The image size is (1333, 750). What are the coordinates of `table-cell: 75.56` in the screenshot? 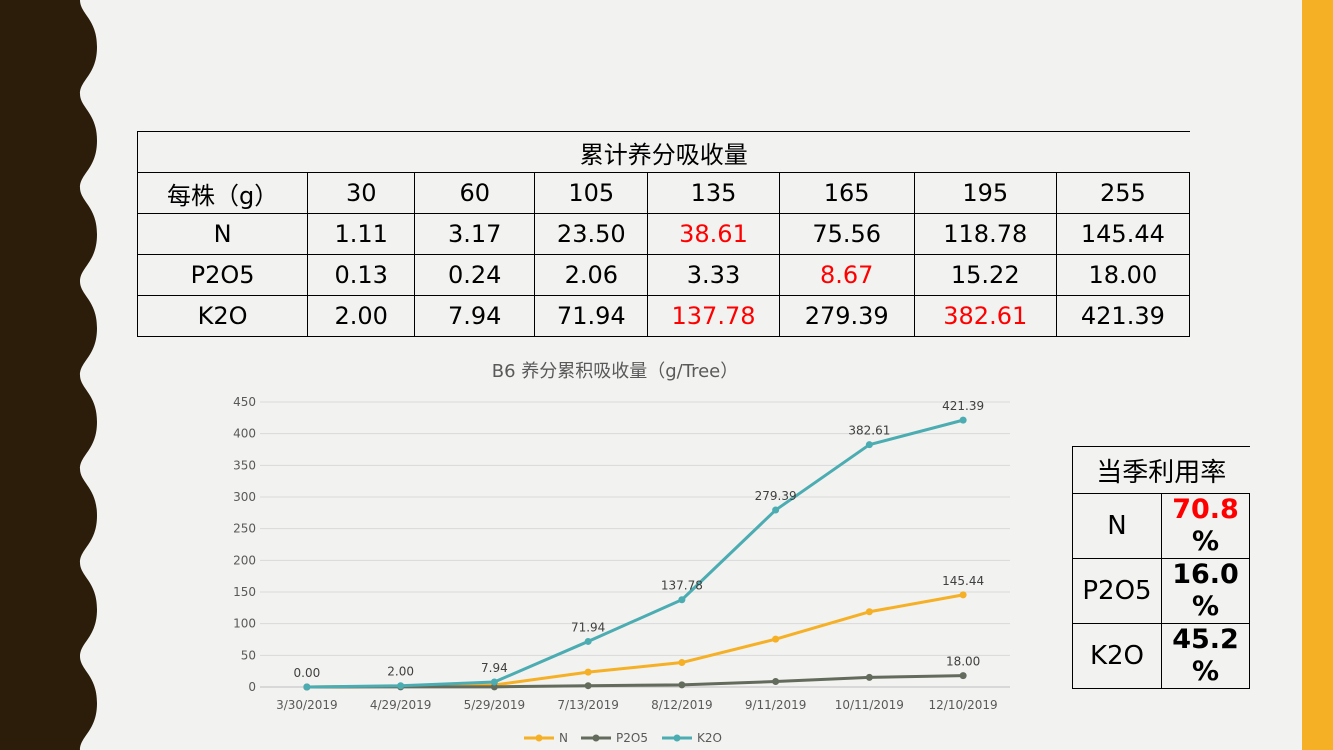 It's located at (846, 234).